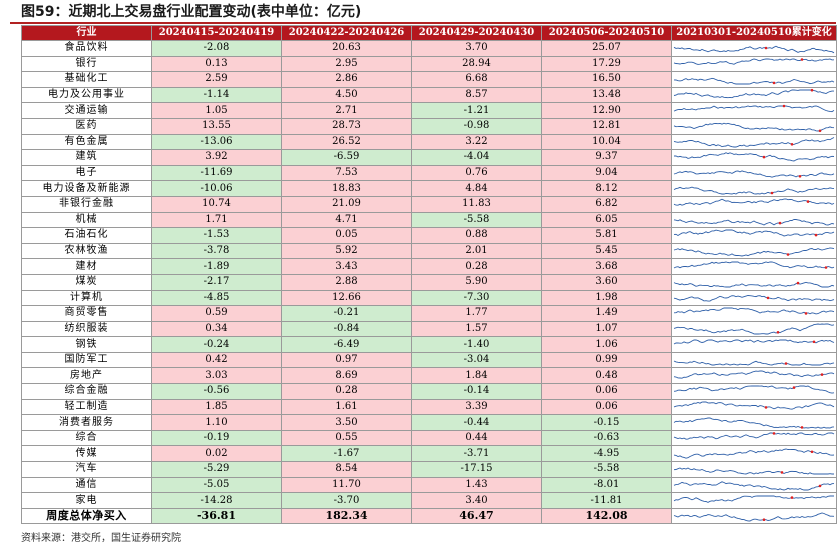 The width and height of the screenshot is (837, 544). I want to click on flow-value-3: -5.58, so click(476, 220).